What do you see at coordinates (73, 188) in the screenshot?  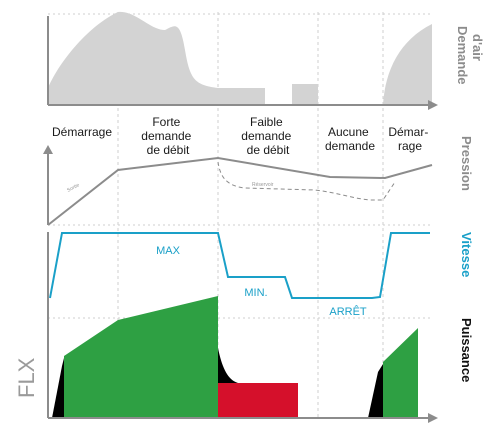 I see `pressure-line-tag: Sortie` at bounding box center [73, 188].